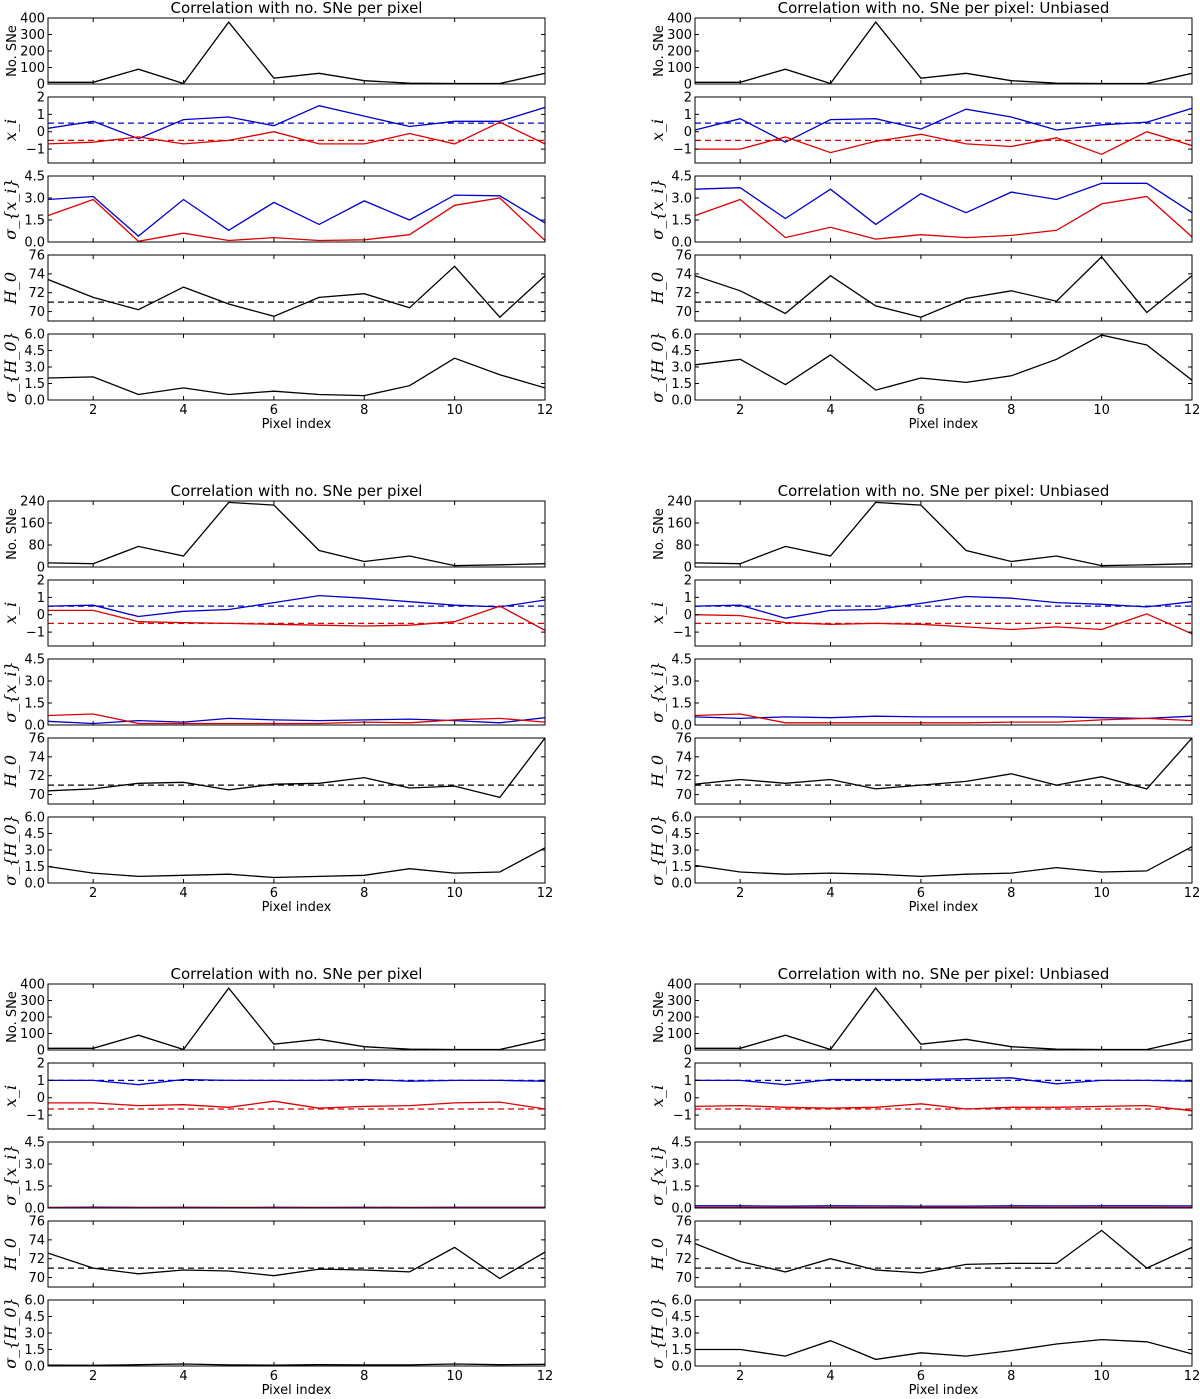 This screenshot has height=1399, width=1200. I want to click on panel-3: 70 72 74 76 H_0, so click(920, 768).